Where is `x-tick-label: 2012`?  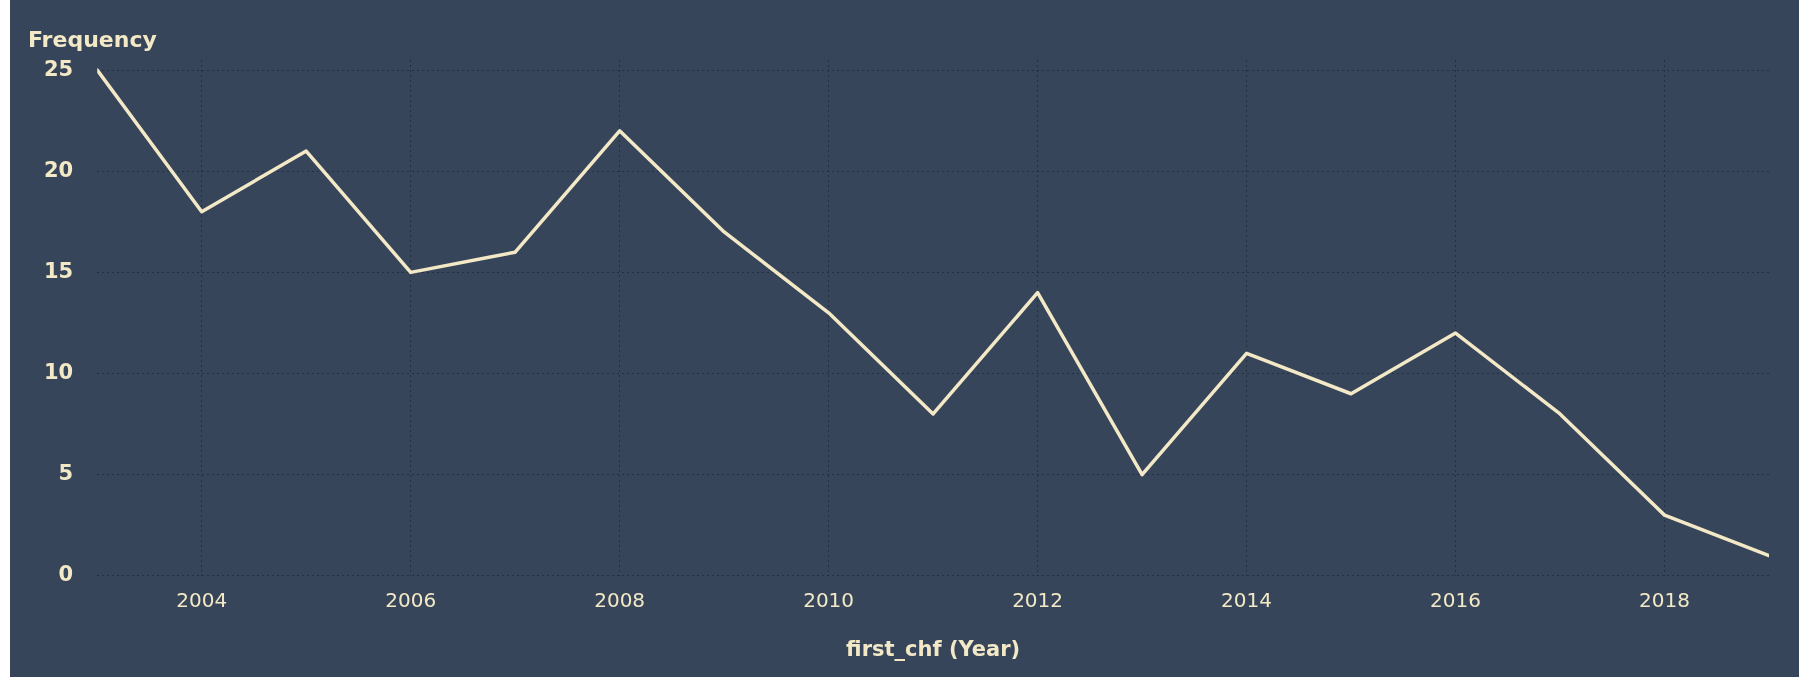
x-tick-label: 2012 is located at coordinates (1038, 600).